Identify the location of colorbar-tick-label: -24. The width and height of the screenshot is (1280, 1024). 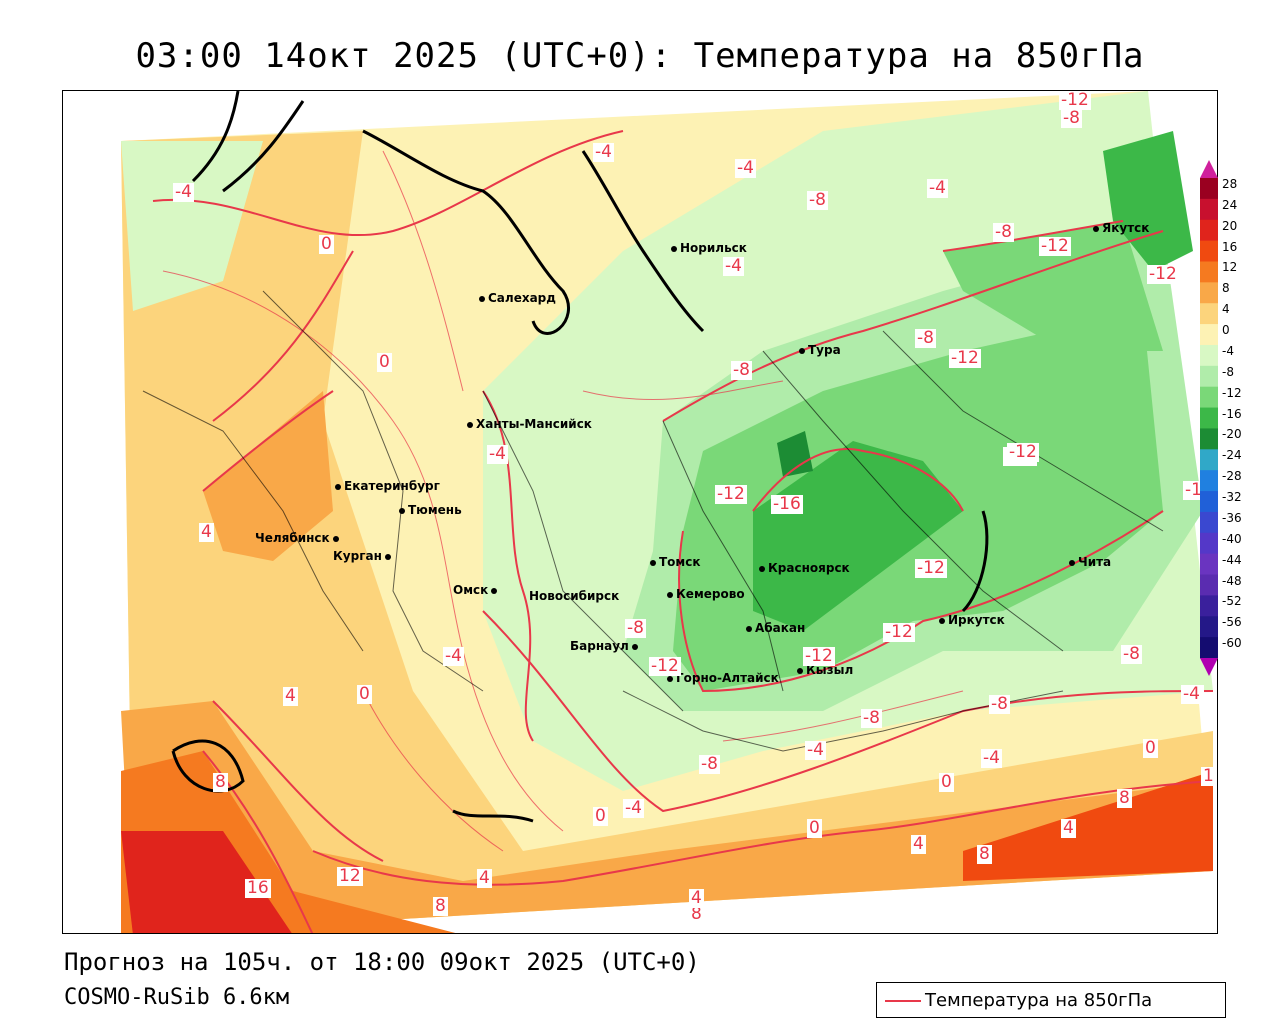
(1232, 455).